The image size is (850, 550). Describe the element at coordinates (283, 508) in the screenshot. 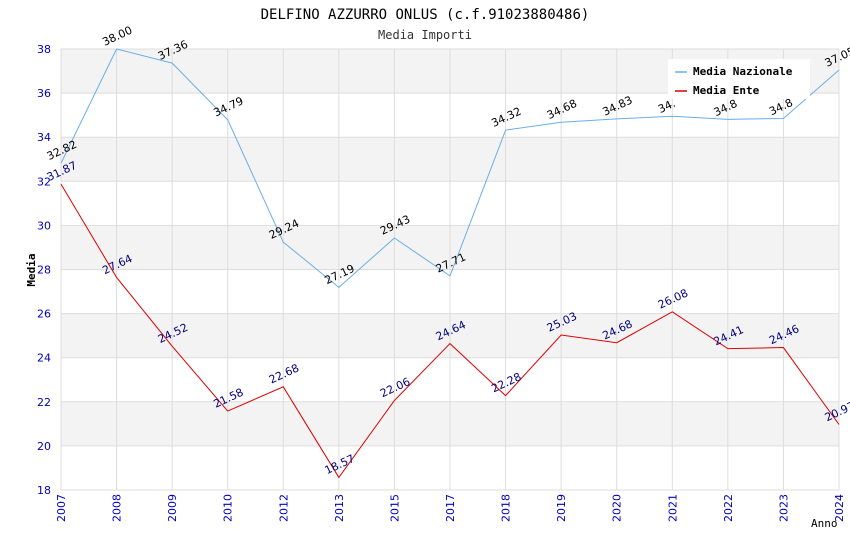

I see `x-tick-label: 2012` at that location.